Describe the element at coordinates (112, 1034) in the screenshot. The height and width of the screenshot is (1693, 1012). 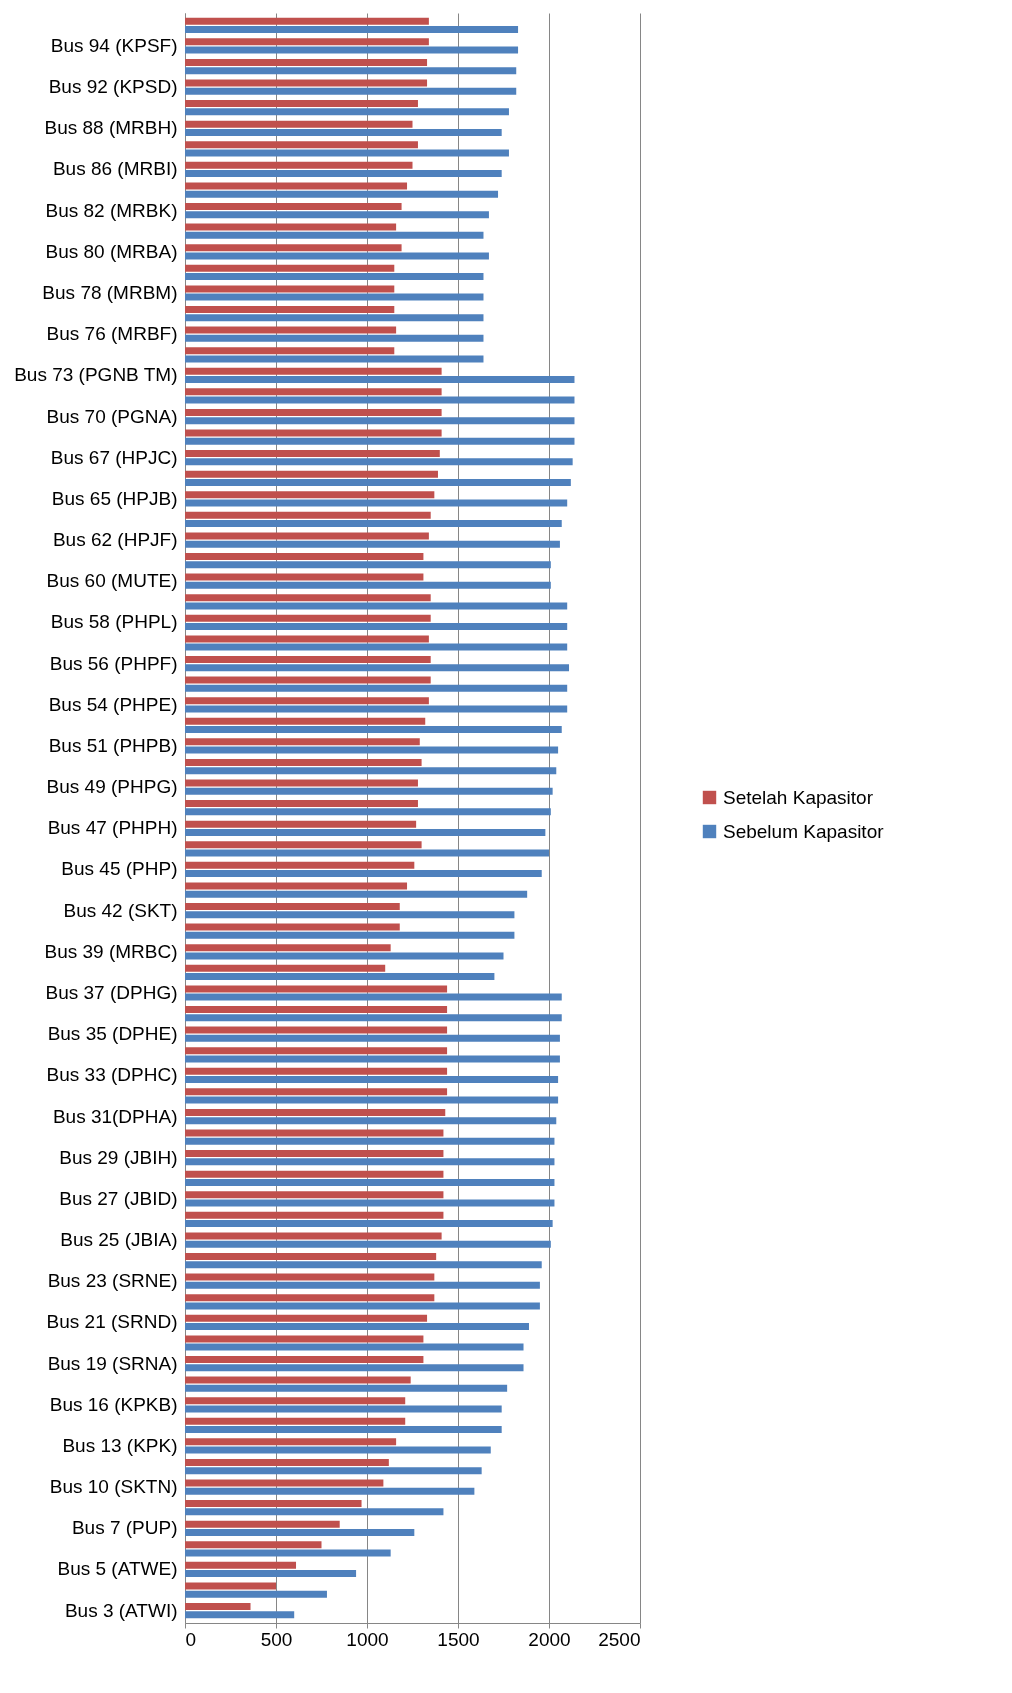
I see `y-tick-label: Bus 35 (DPHE)` at that location.